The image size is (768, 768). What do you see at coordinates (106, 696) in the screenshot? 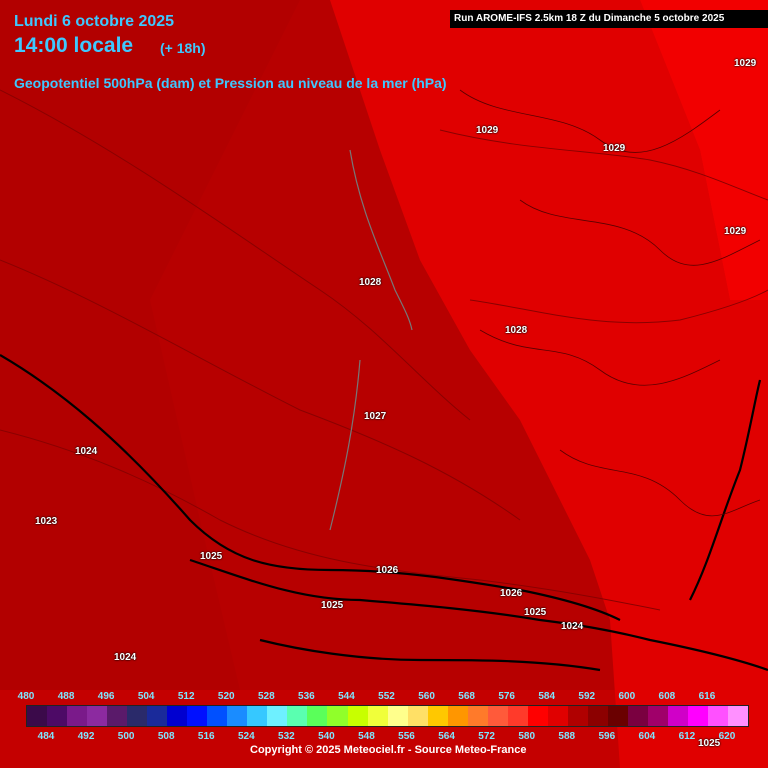
I see `legend-tick-top: 496` at bounding box center [106, 696].